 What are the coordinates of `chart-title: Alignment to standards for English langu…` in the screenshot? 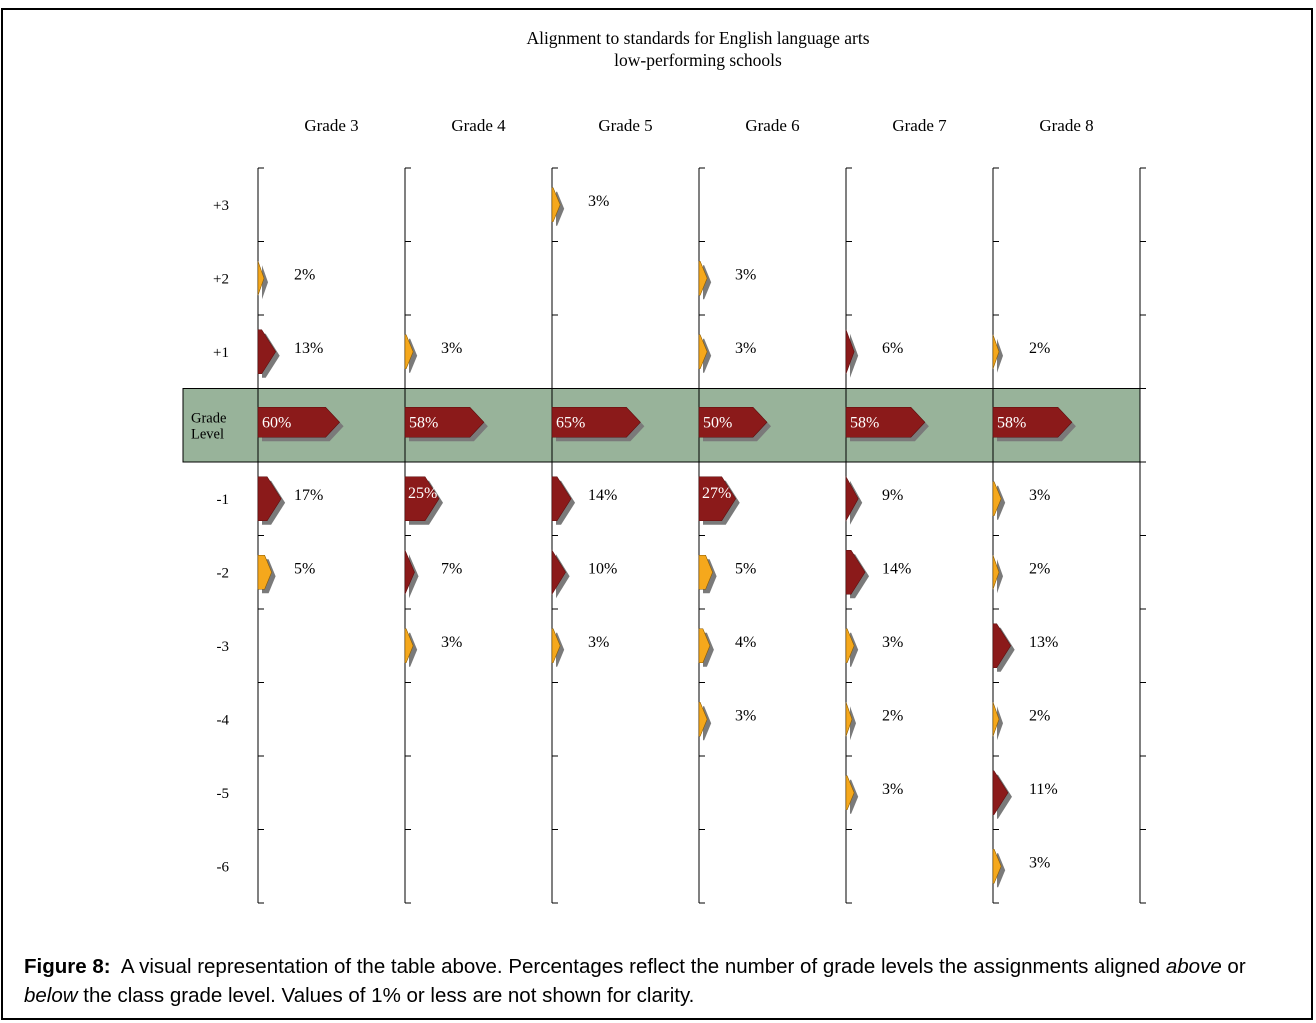 It's located at (697, 38).